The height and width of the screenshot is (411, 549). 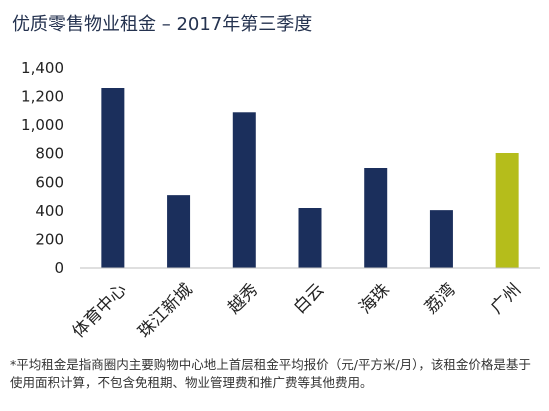 I want to click on x-axis: 体育中心 珠江新城 越秀 白云 海珠 荔湾 广州, so click(x=297, y=311).